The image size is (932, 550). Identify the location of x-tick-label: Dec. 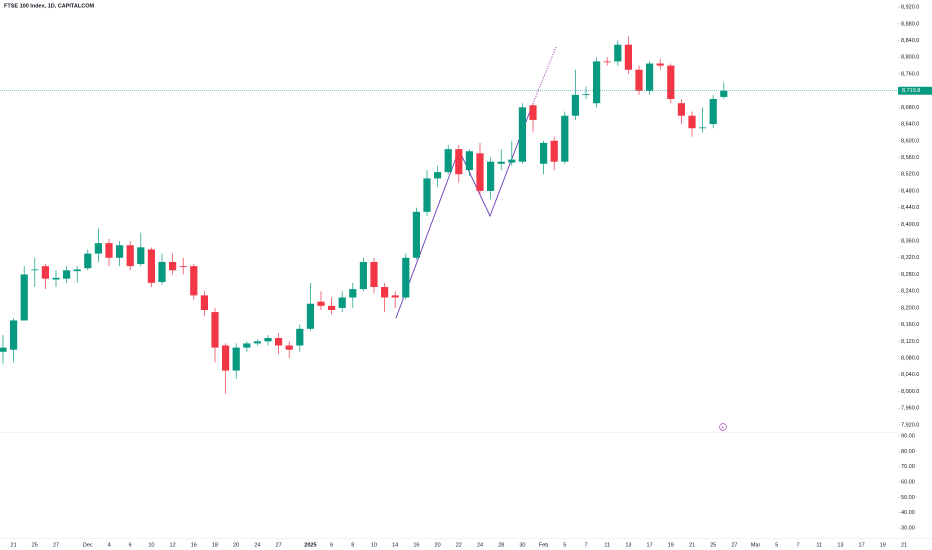
(88, 545).